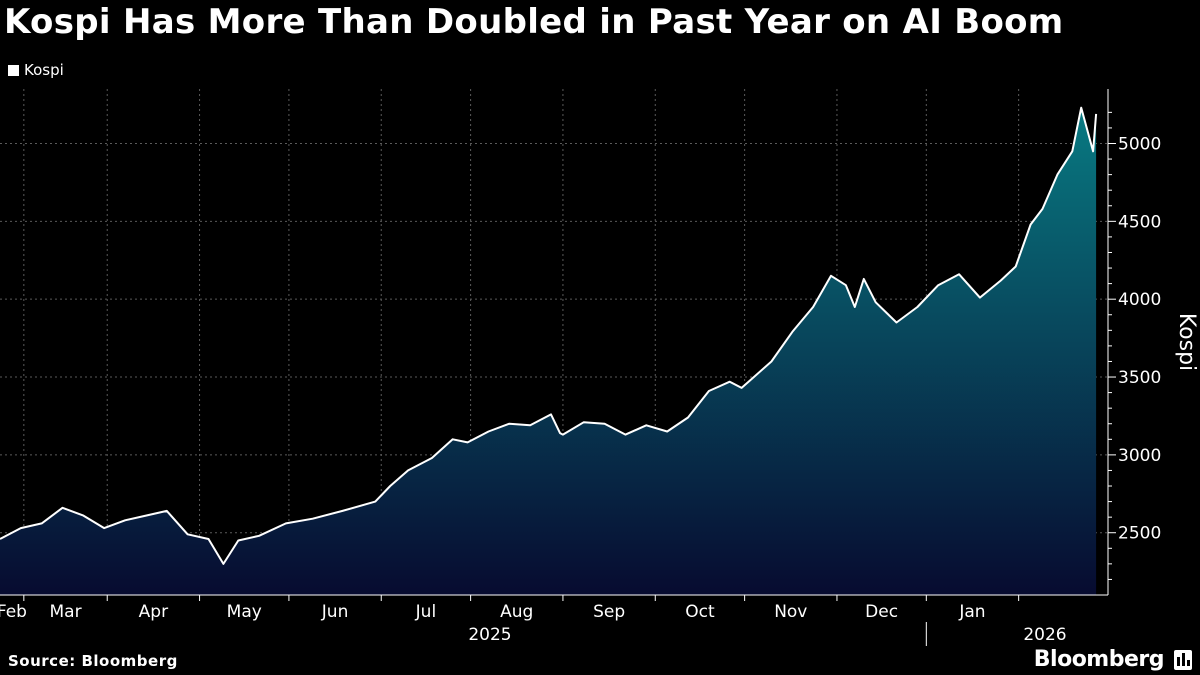 This screenshot has width=1200, height=675. Describe the element at coordinates (426, 612) in the screenshot. I see `x-tick-label: Jul` at that location.